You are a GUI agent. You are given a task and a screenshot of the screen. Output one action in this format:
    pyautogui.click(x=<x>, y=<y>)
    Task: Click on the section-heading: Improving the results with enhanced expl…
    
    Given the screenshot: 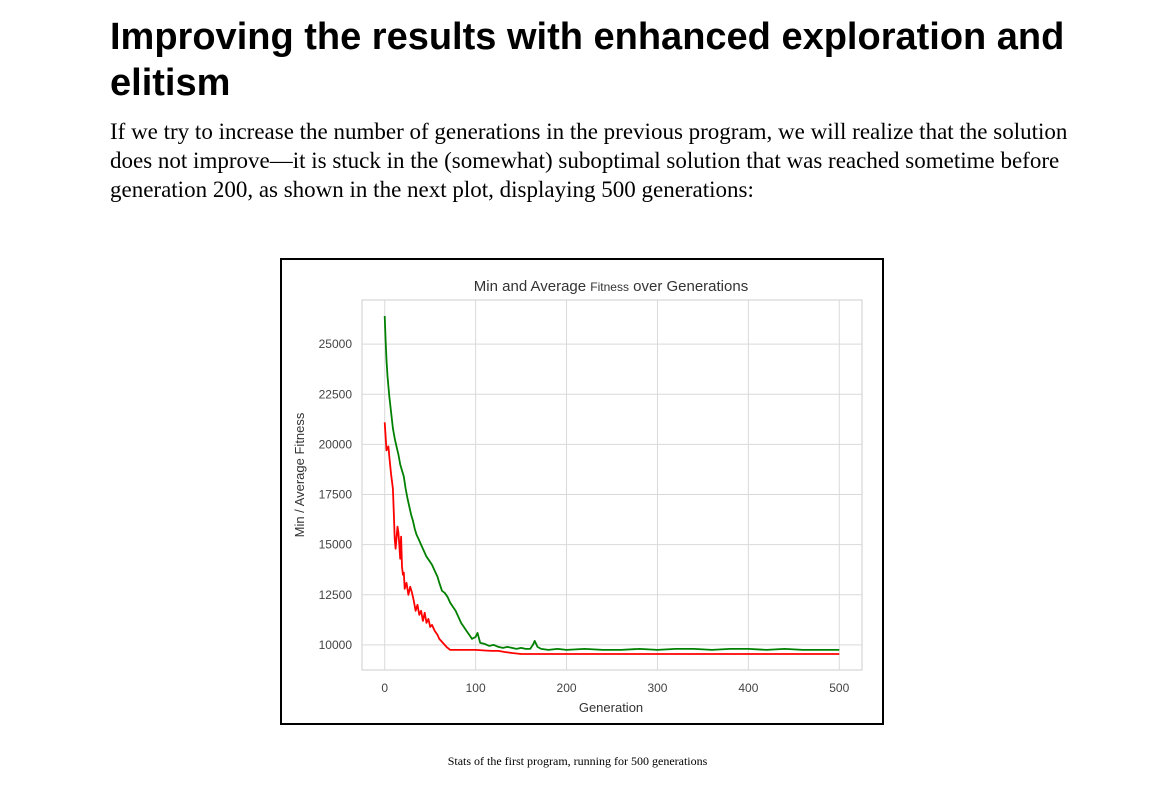 What is the action you would take?
    pyautogui.click(x=587, y=60)
    